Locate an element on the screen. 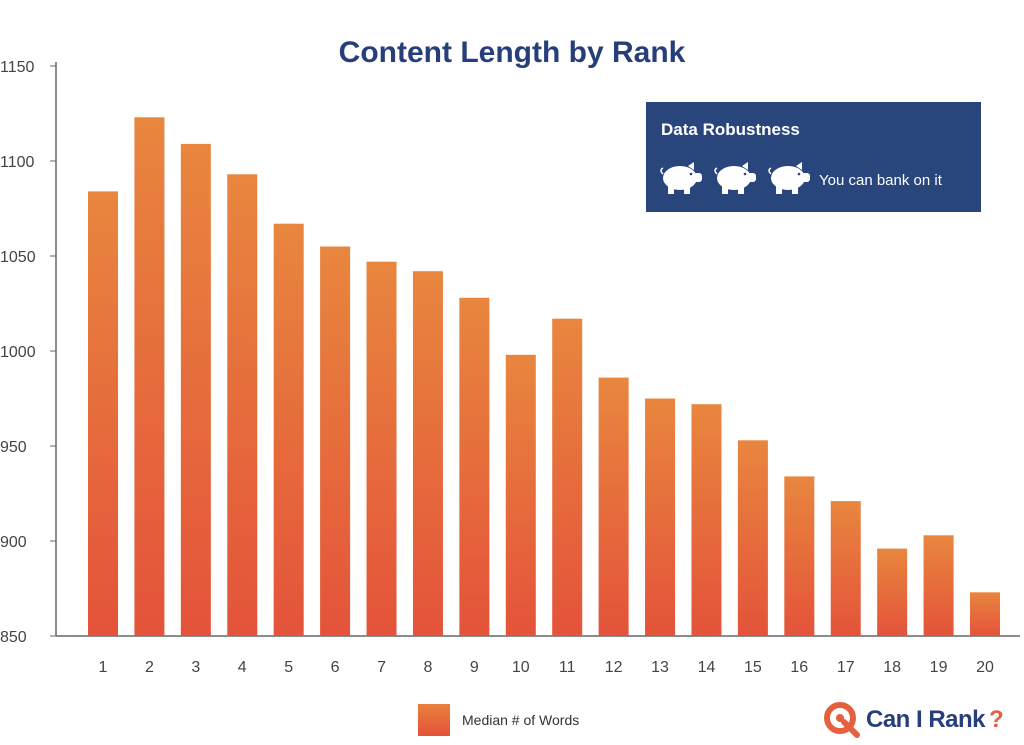 The width and height of the screenshot is (1024, 745). x-tick-label: 4 is located at coordinates (242, 667).